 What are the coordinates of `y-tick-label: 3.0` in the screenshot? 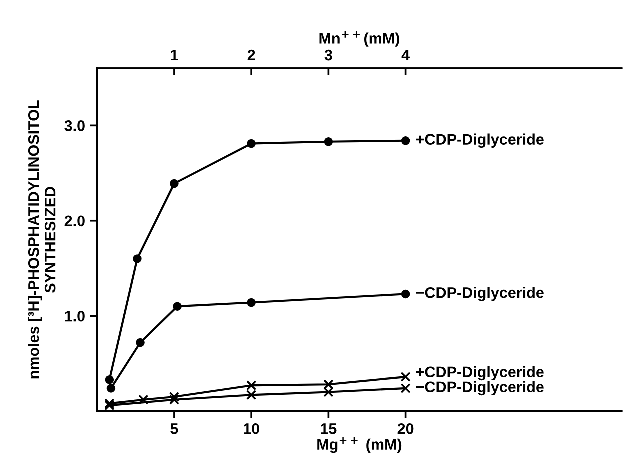 It's located at (74, 126).